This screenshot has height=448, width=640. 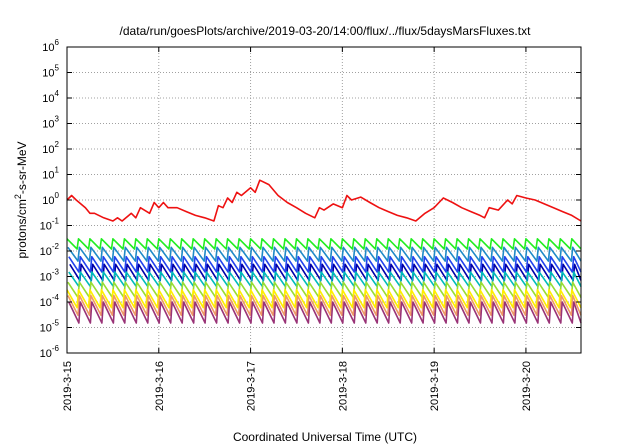 I want to click on y-tick-label: 10⁻², so click(x=50, y=250).